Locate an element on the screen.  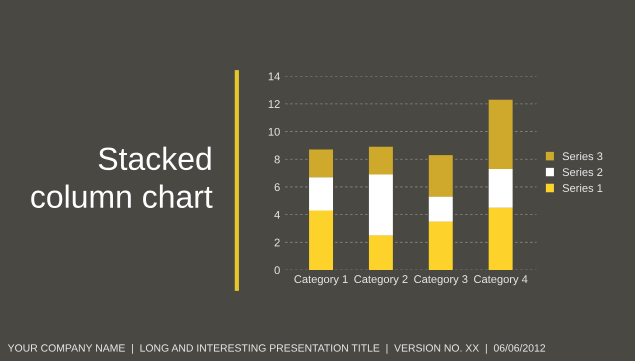
x-tick-label: Category 2 is located at coordinates (381, 280).